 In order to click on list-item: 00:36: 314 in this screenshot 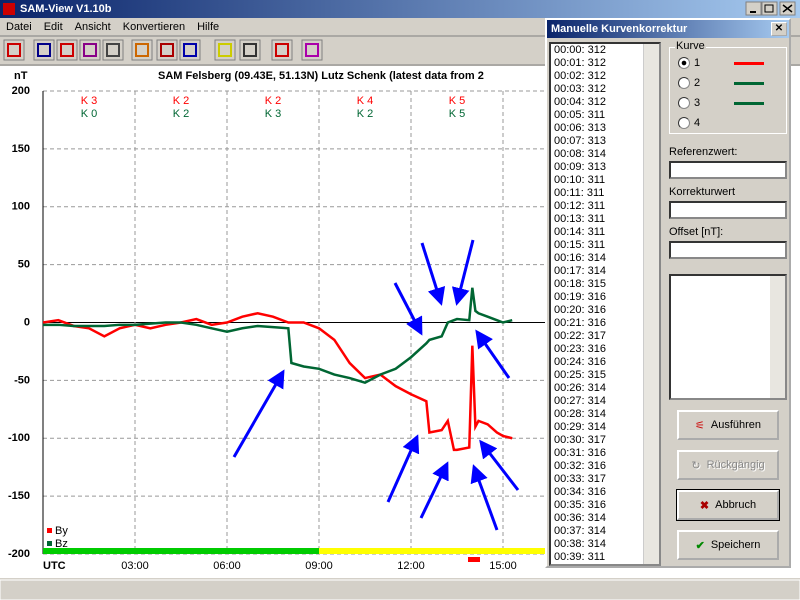, I will do `click(580, 518)`.